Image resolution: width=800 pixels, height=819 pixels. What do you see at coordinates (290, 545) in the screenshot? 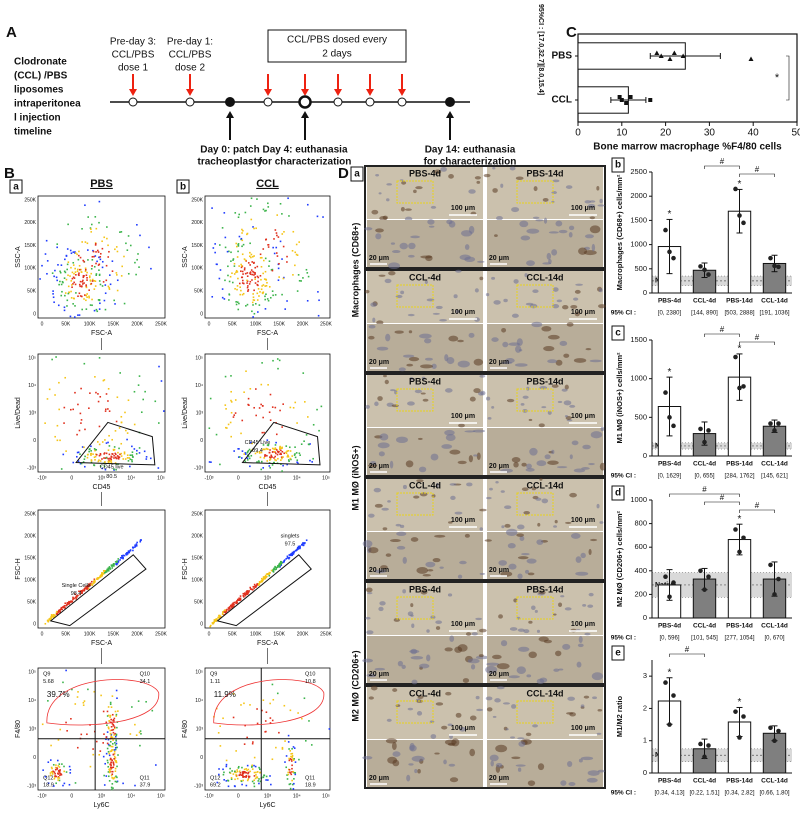
I see `gate-value: 97.5` at bounding box center [290, 545].